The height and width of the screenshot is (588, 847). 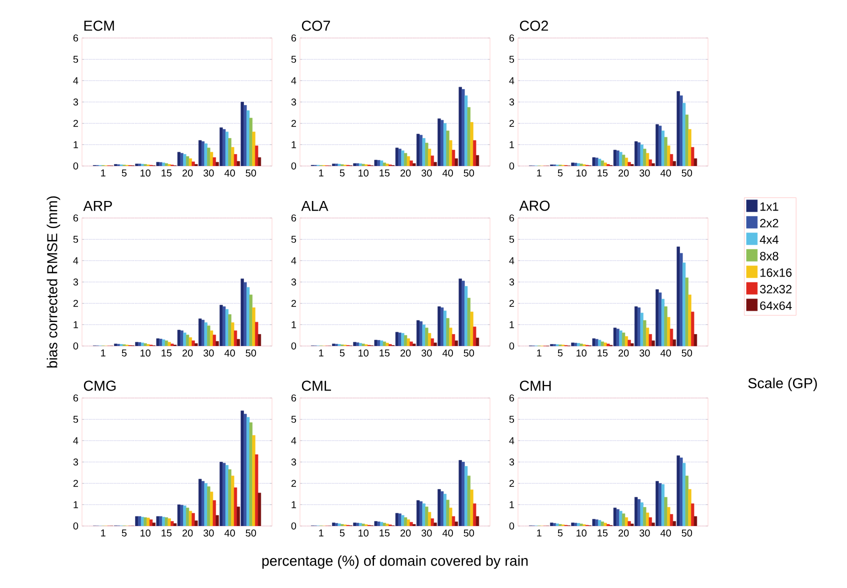 I want to click on chart-title: ARO, so click(x=534, y=205).